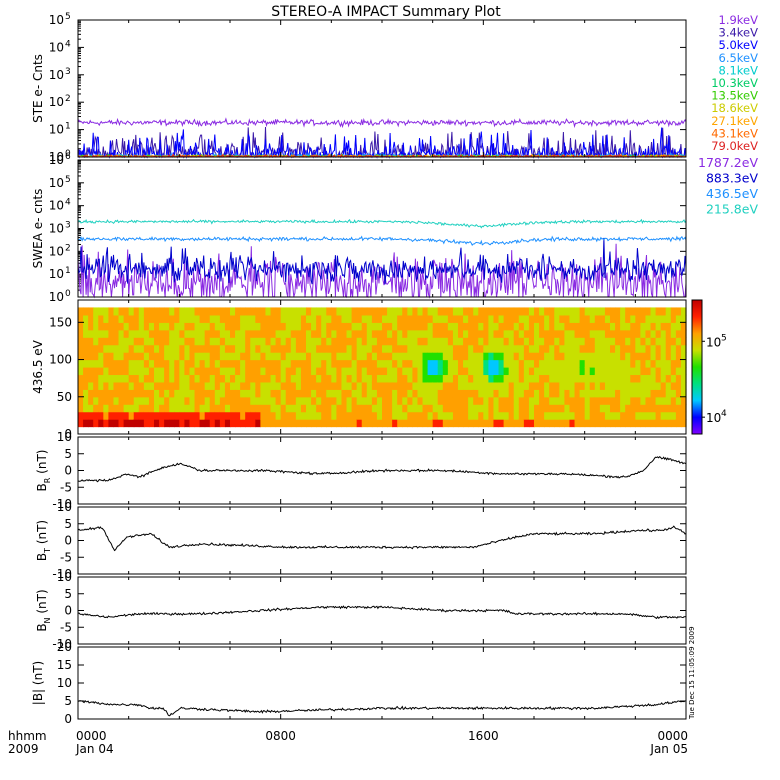  I want to click on spectrogram-y-tick-label: 0, so click(68, 434).